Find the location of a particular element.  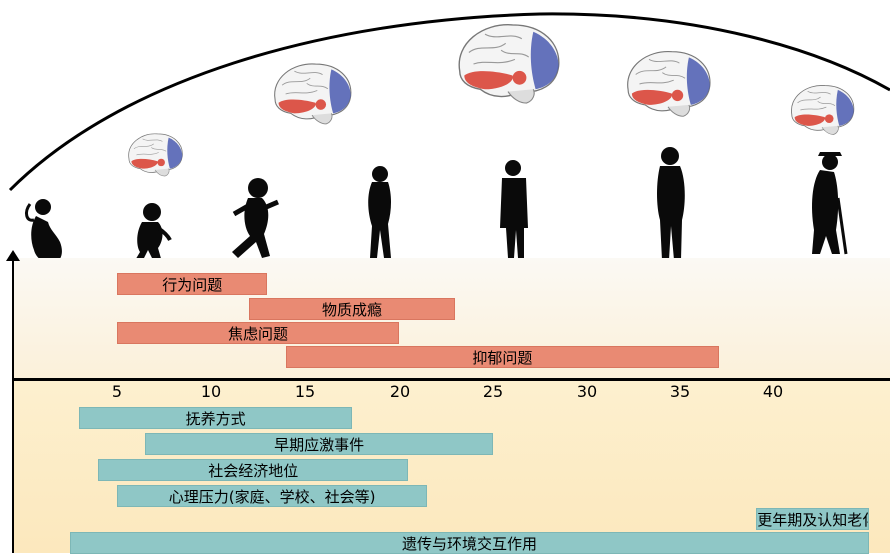

disorder-bar-substance-addiction: 物质成瘾 is located at coordinates (352, 309).